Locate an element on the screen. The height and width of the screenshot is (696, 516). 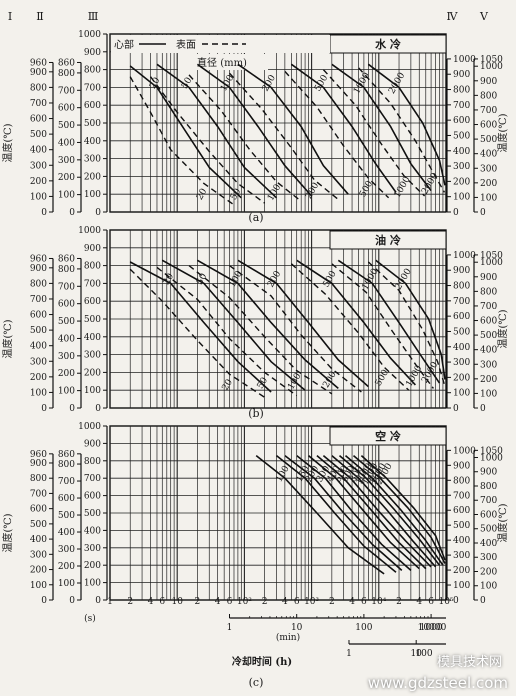
cooling-mode-title: 水 冷 is located at coordinates (388, 44).